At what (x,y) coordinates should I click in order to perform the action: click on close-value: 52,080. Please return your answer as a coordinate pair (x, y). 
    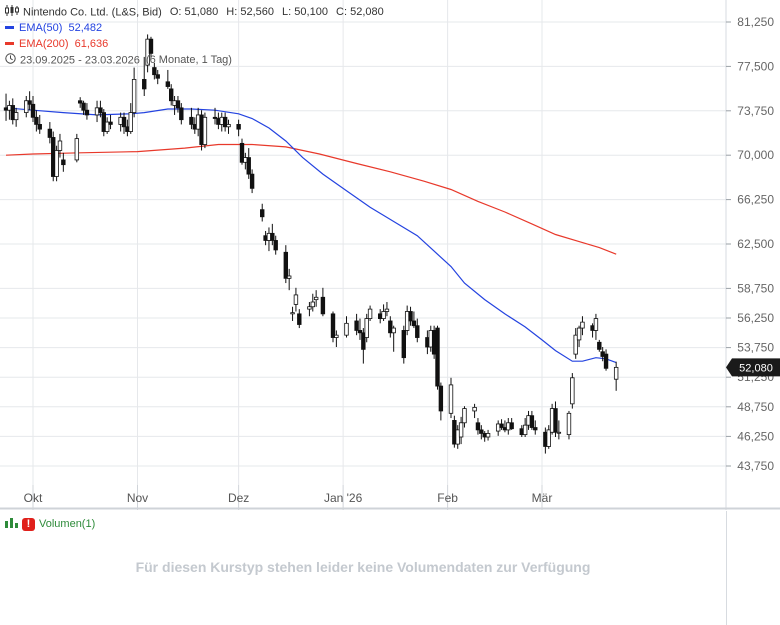
    Looking at the image, I should click on (367, 12).